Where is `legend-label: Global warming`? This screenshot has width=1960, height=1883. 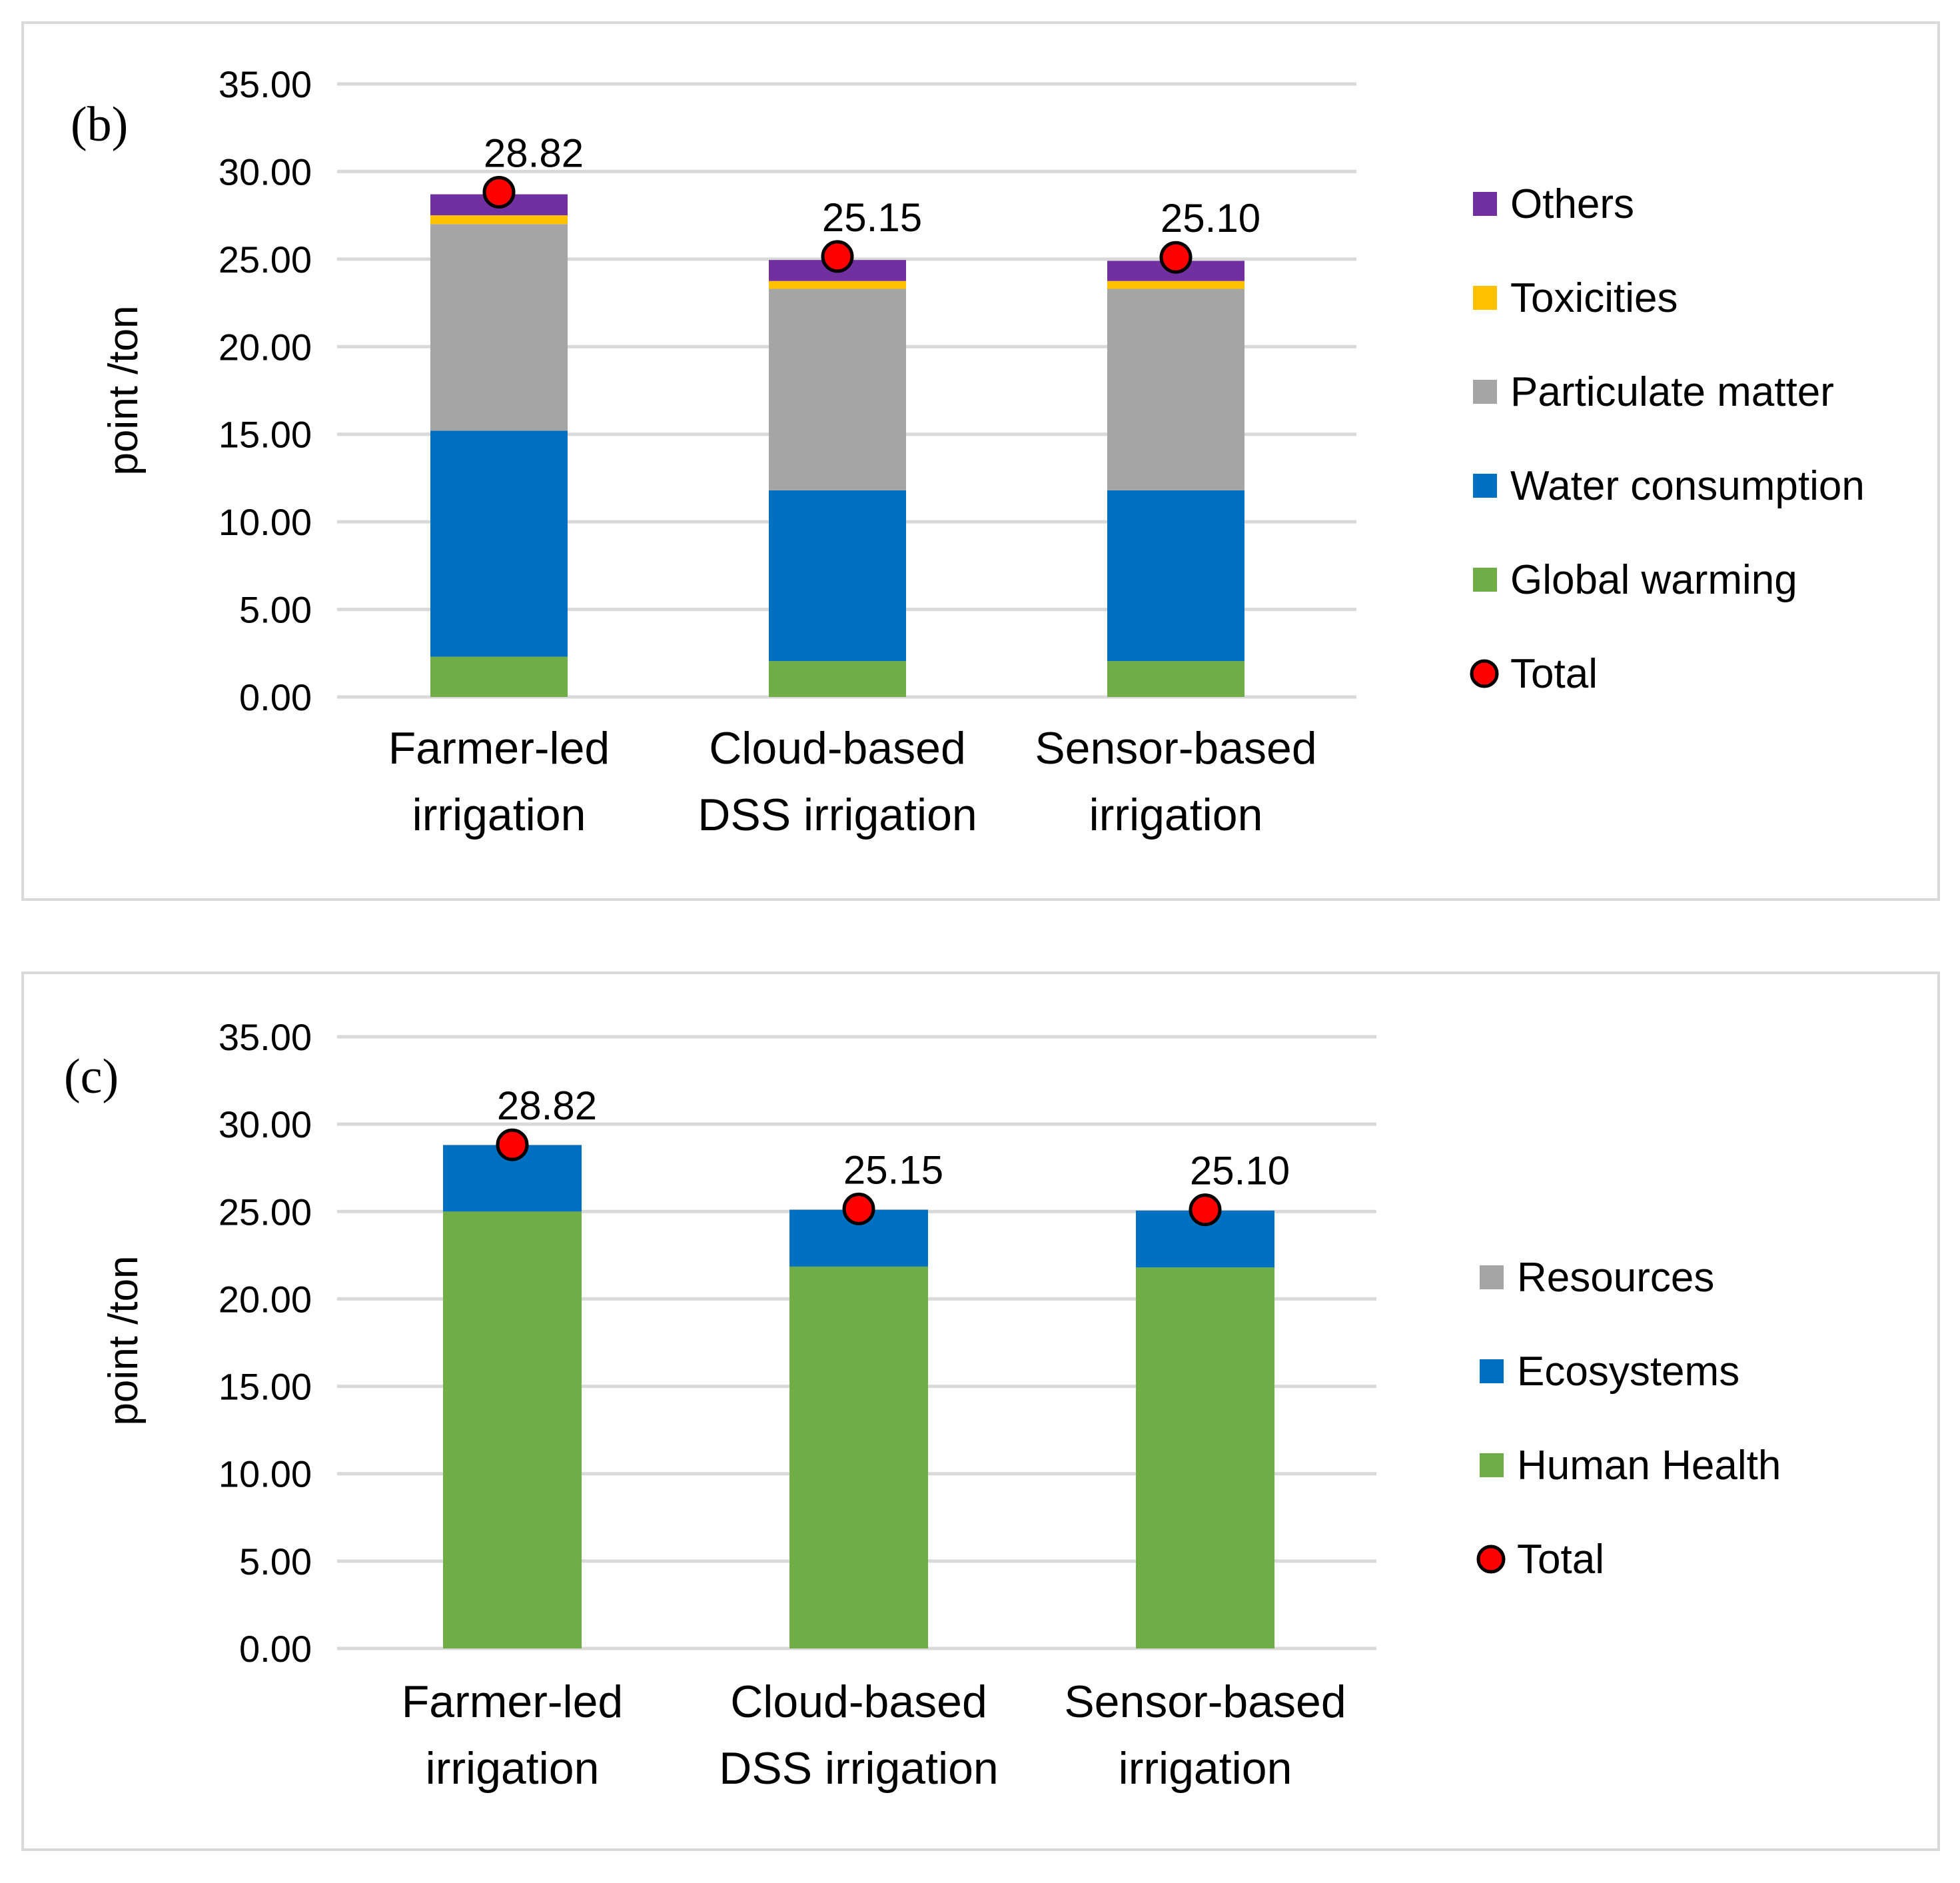 legend-label: Global warming is located at coordinates (1653, 580).